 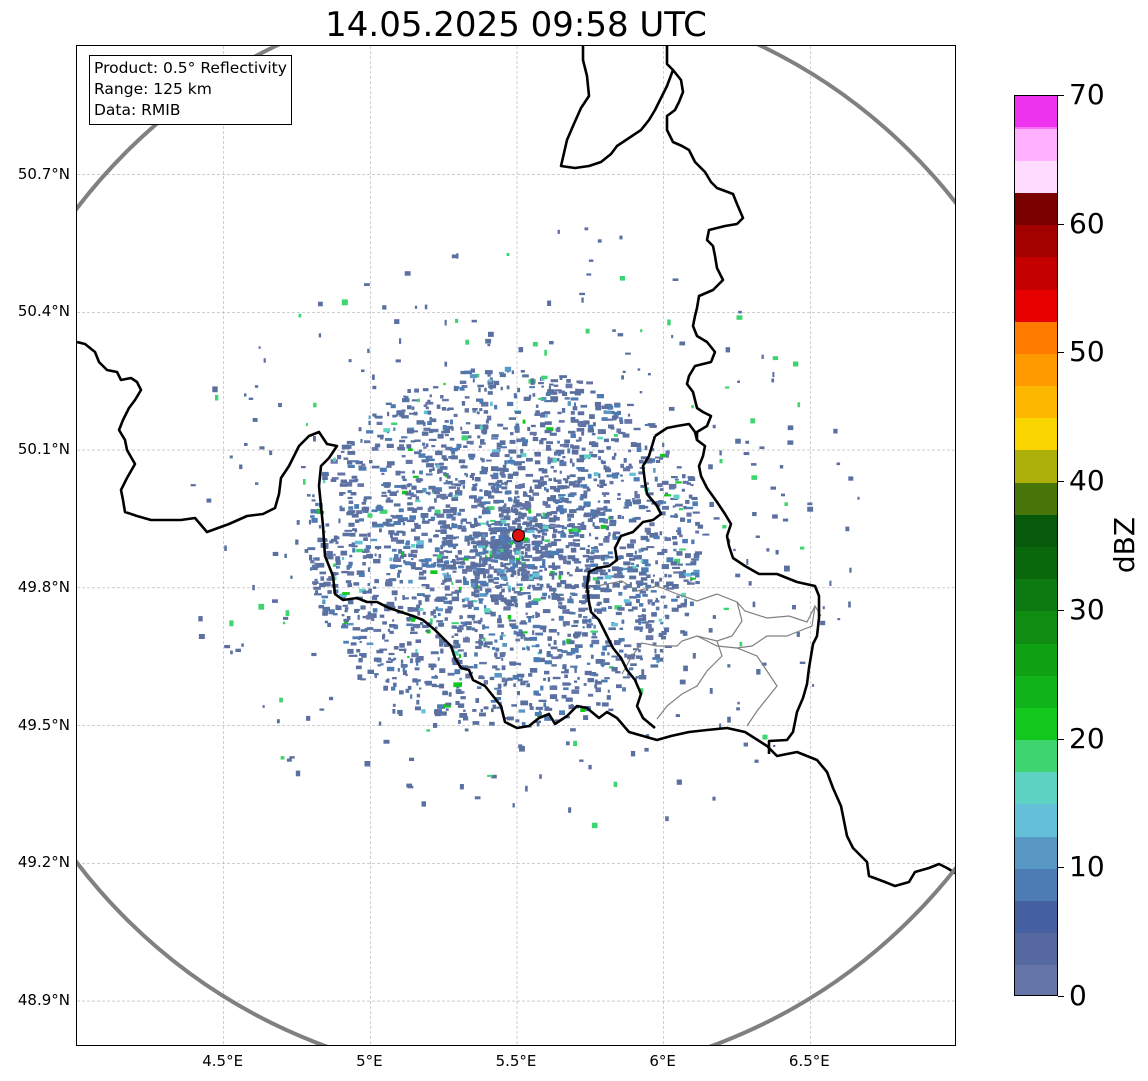 I want to click on border-luxembourg-germany, so click(x=743, y=400).